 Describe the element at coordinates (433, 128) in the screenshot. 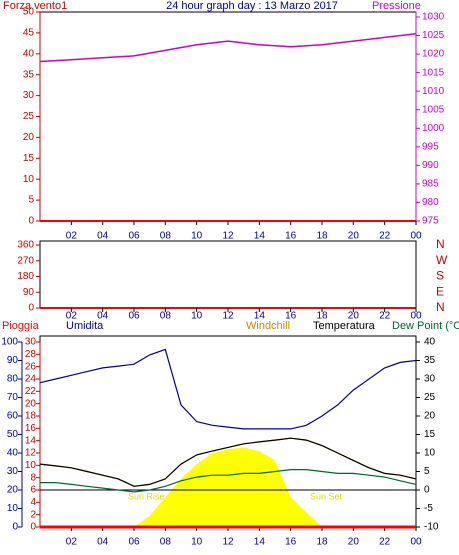

I see `tick-label: 1000` at that location.